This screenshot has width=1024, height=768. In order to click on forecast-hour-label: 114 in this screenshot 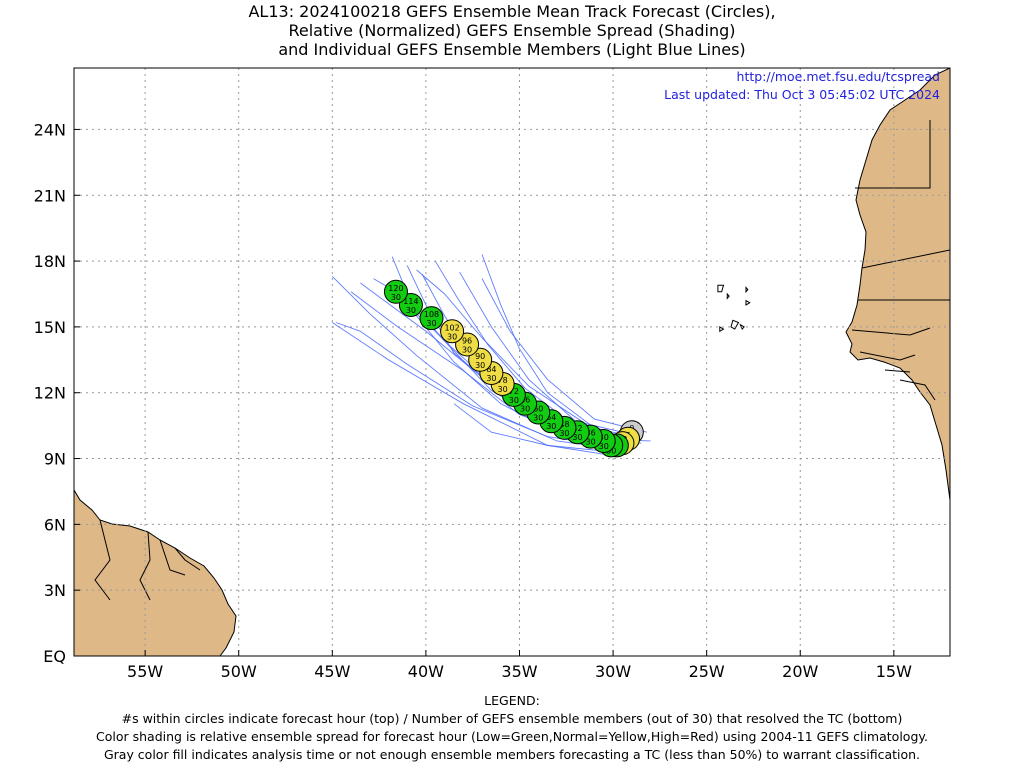, I will do `click(410, 301)`.